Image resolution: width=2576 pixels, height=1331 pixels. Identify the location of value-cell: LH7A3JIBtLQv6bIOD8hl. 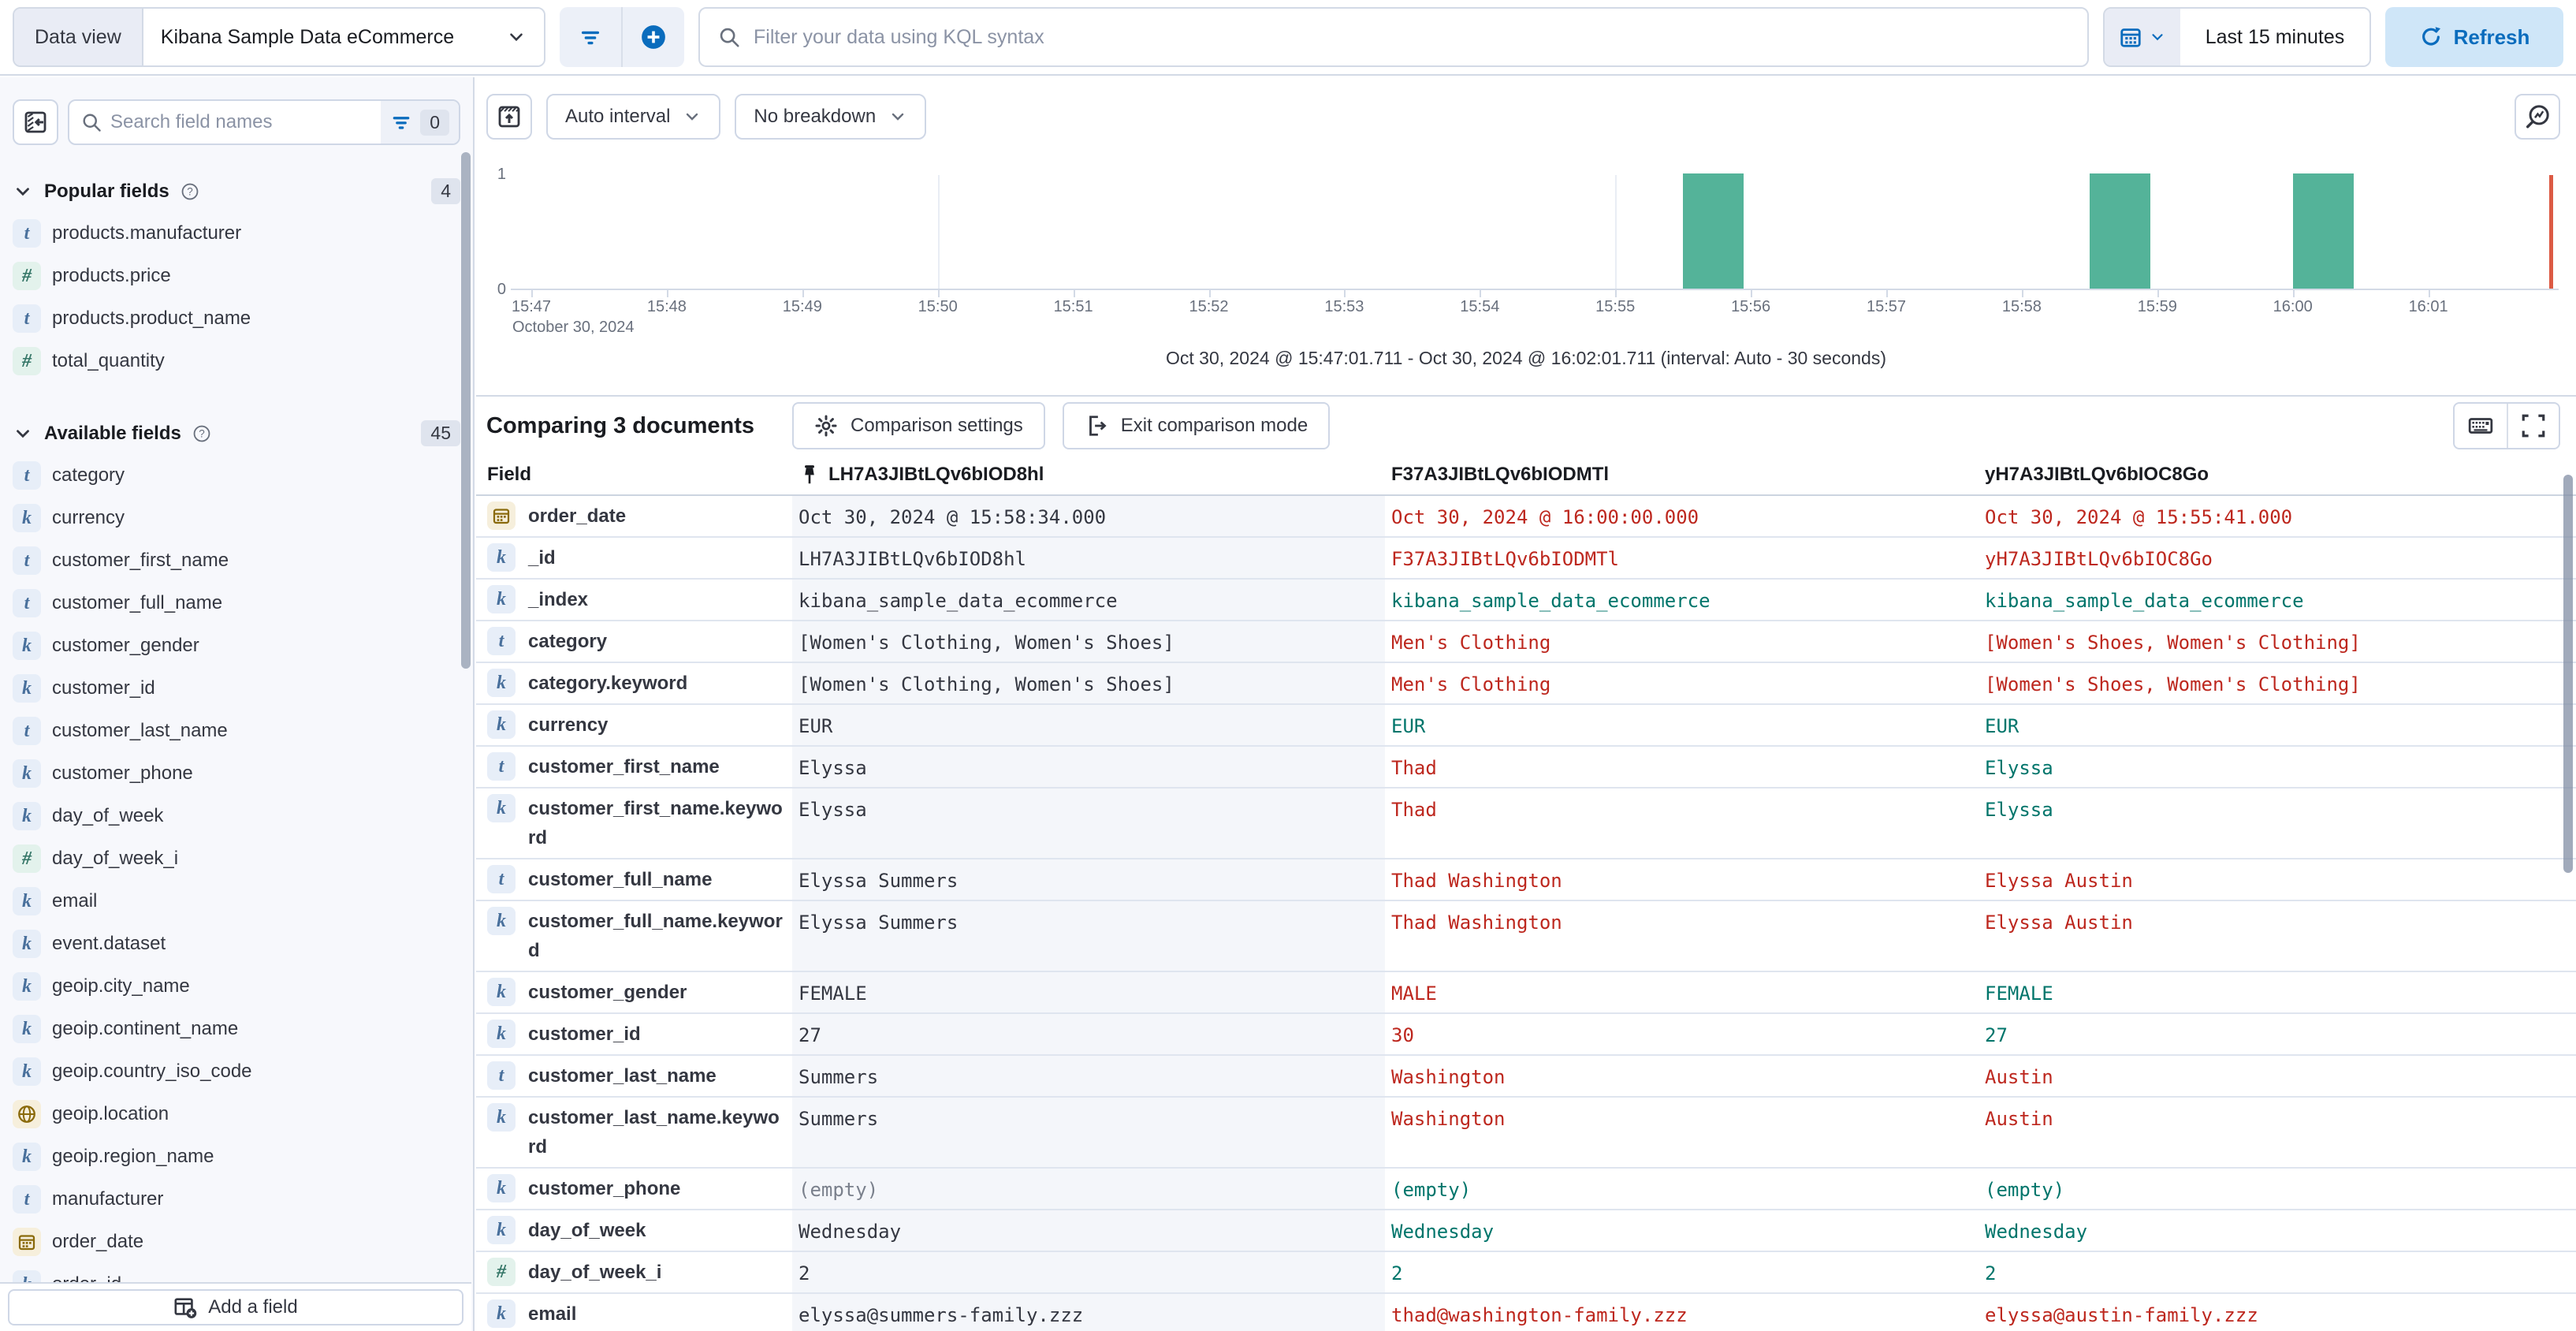
(1088, 558).